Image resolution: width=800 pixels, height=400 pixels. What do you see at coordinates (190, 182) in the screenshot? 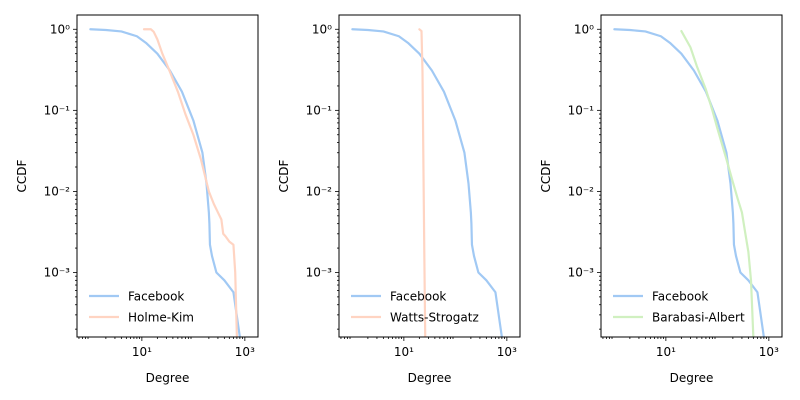
I see `series-line-holme-kim` at bounding box center [190, 182].